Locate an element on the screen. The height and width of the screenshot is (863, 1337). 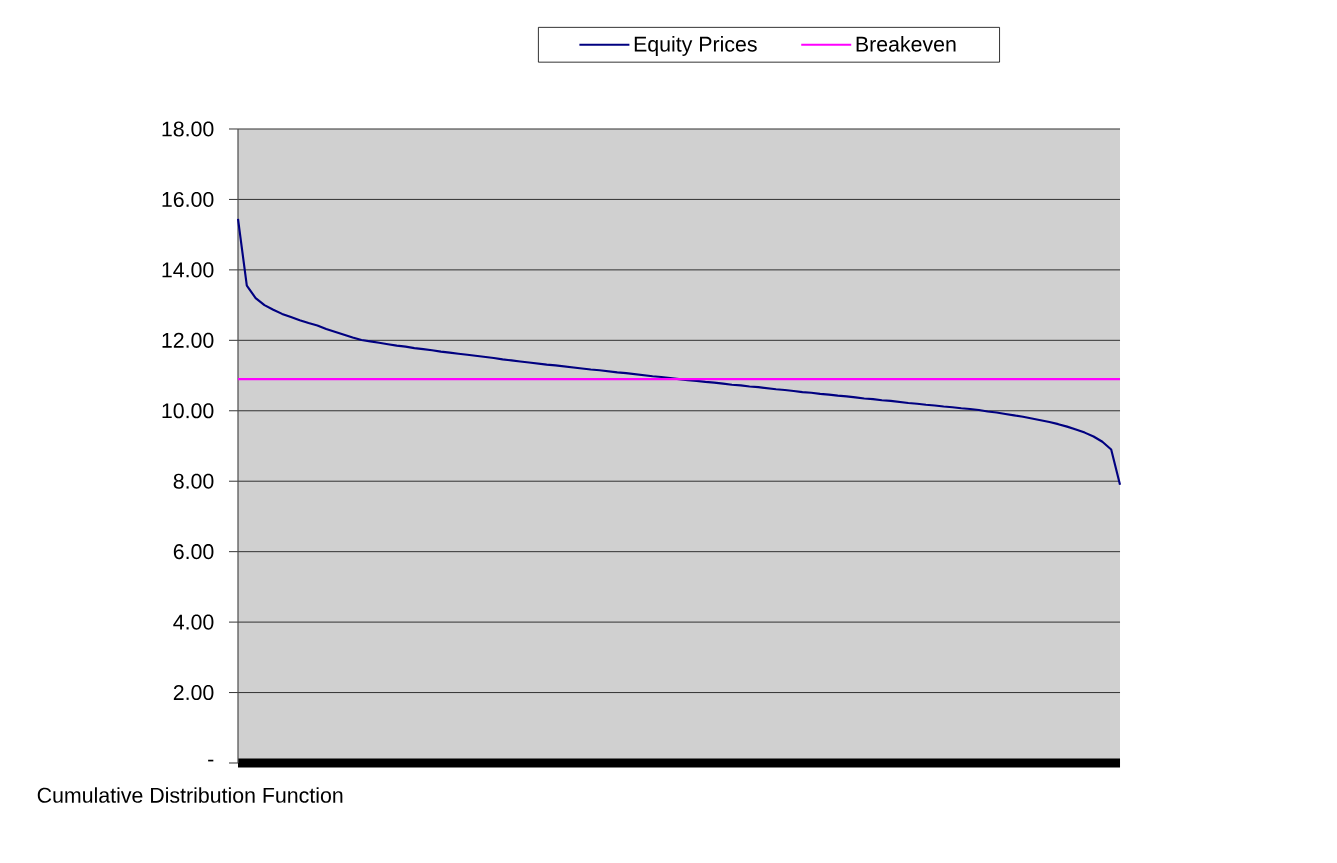
legend-label: Equity Prices is located at coordinates (695, 46).